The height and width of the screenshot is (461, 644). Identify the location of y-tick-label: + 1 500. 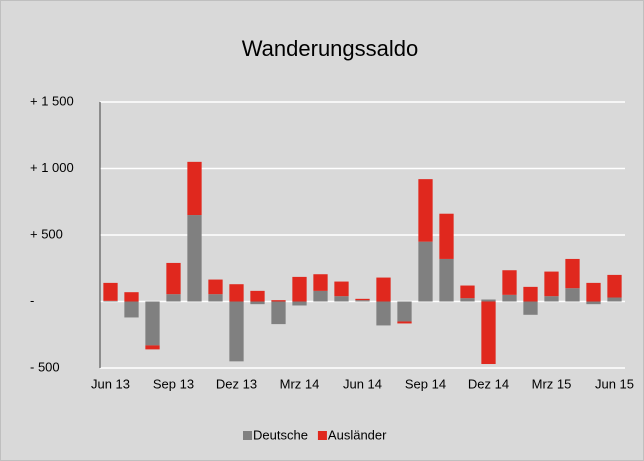
(52, 100).